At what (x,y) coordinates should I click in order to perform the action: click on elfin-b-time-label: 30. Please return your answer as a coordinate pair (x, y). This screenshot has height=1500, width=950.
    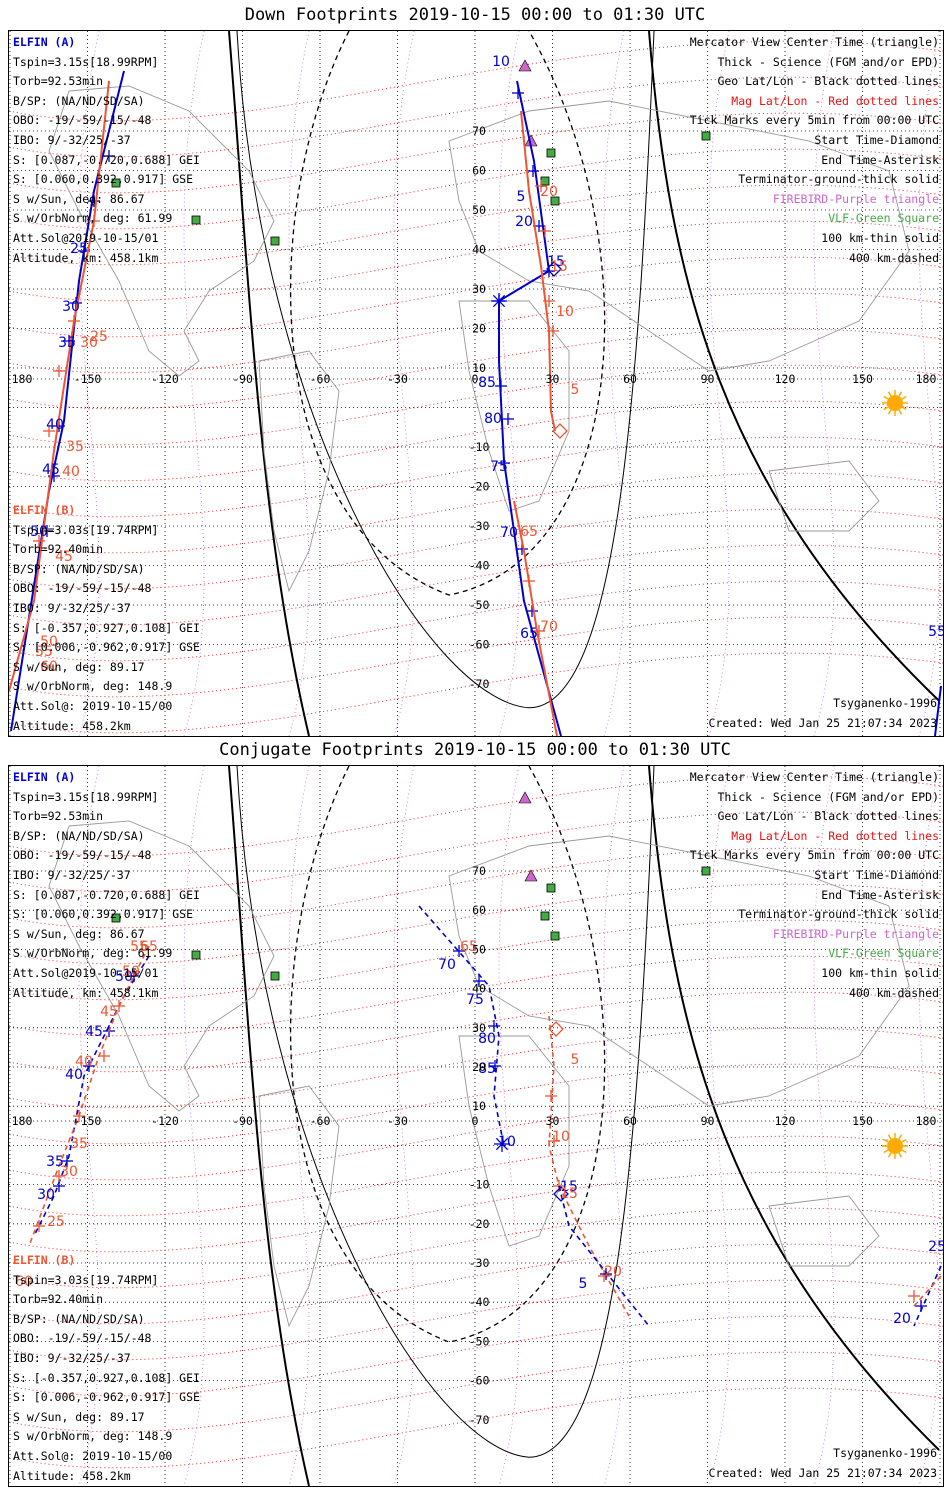
    Looking at the image, I should click on (89, 343).